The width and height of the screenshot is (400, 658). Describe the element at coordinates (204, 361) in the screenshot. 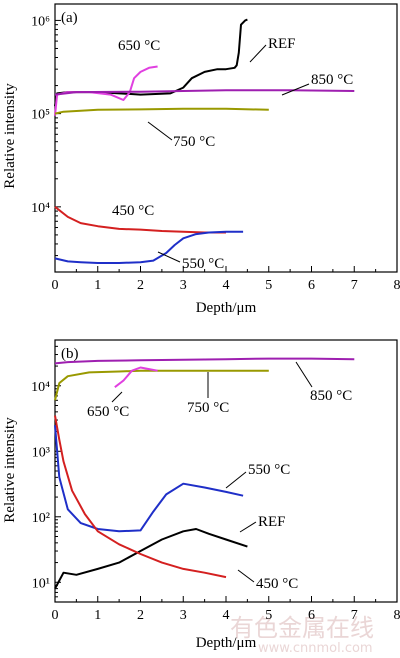

I see `series-b-850-c` at that location.